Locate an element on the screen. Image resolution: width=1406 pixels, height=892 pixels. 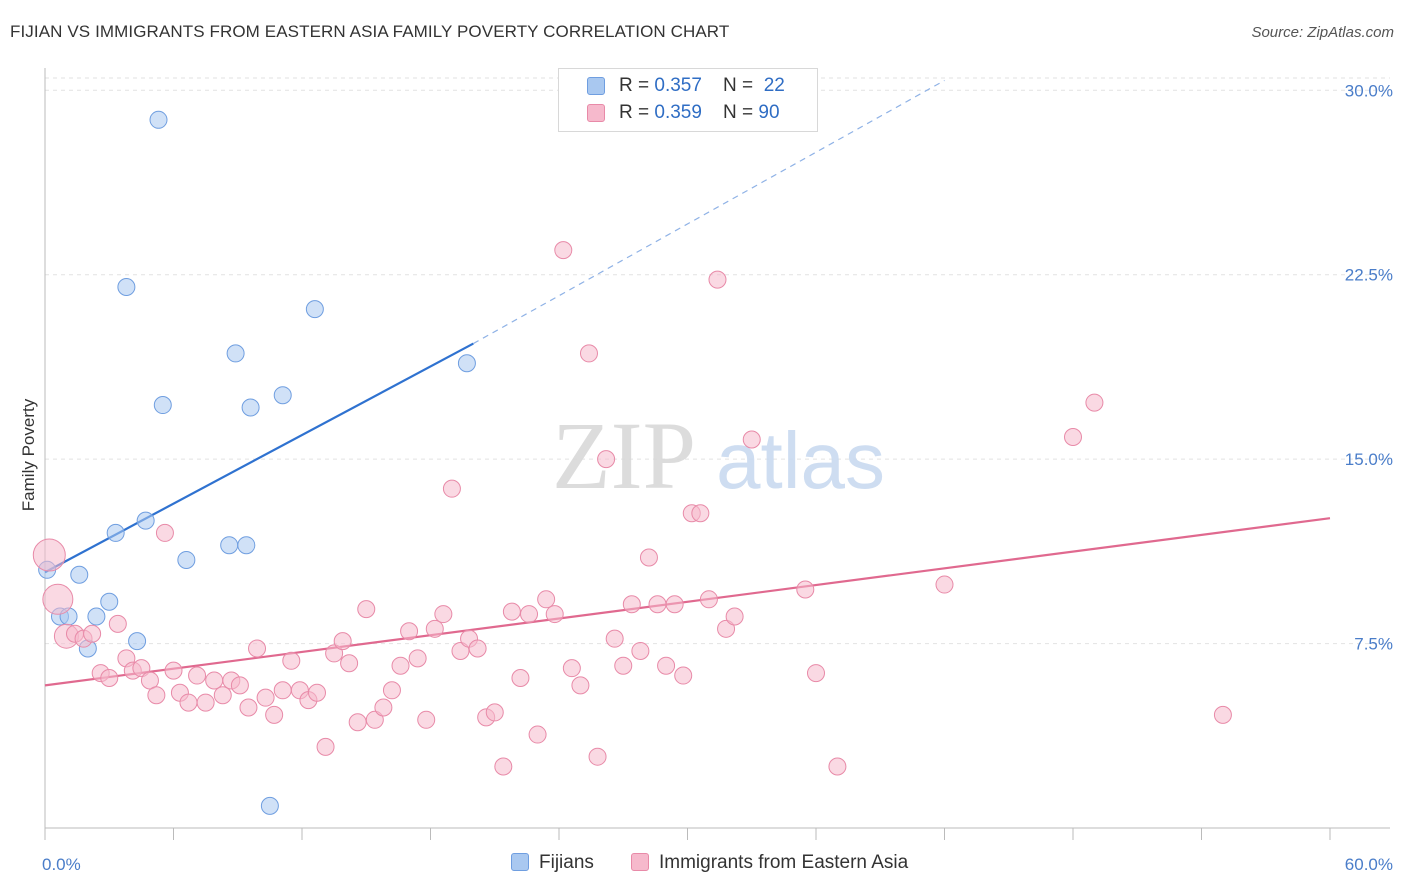
y-tick-labels: 7.5% 15.0% 22.5% 30.0% is located at coordinates (1369, 367).